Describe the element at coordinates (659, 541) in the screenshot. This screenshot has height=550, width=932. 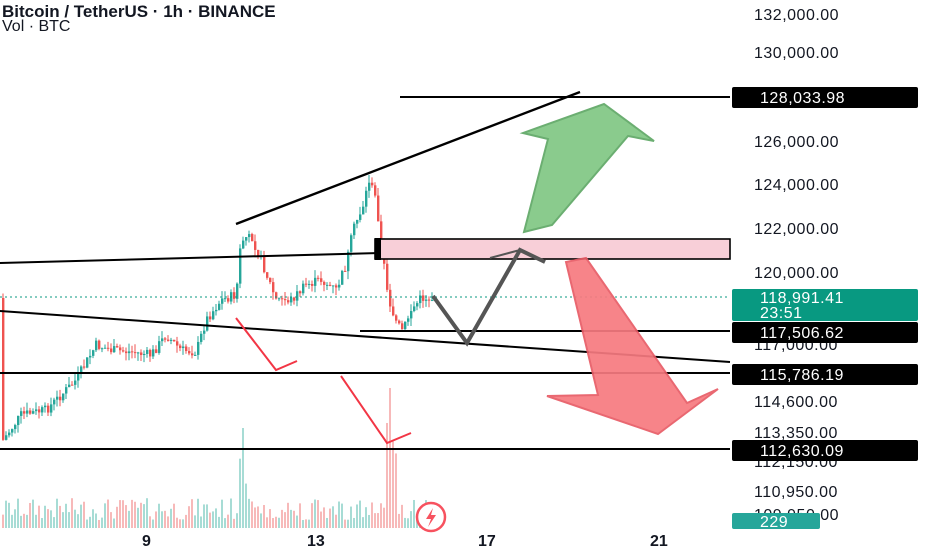
I see `time-tick: 21` at that location.